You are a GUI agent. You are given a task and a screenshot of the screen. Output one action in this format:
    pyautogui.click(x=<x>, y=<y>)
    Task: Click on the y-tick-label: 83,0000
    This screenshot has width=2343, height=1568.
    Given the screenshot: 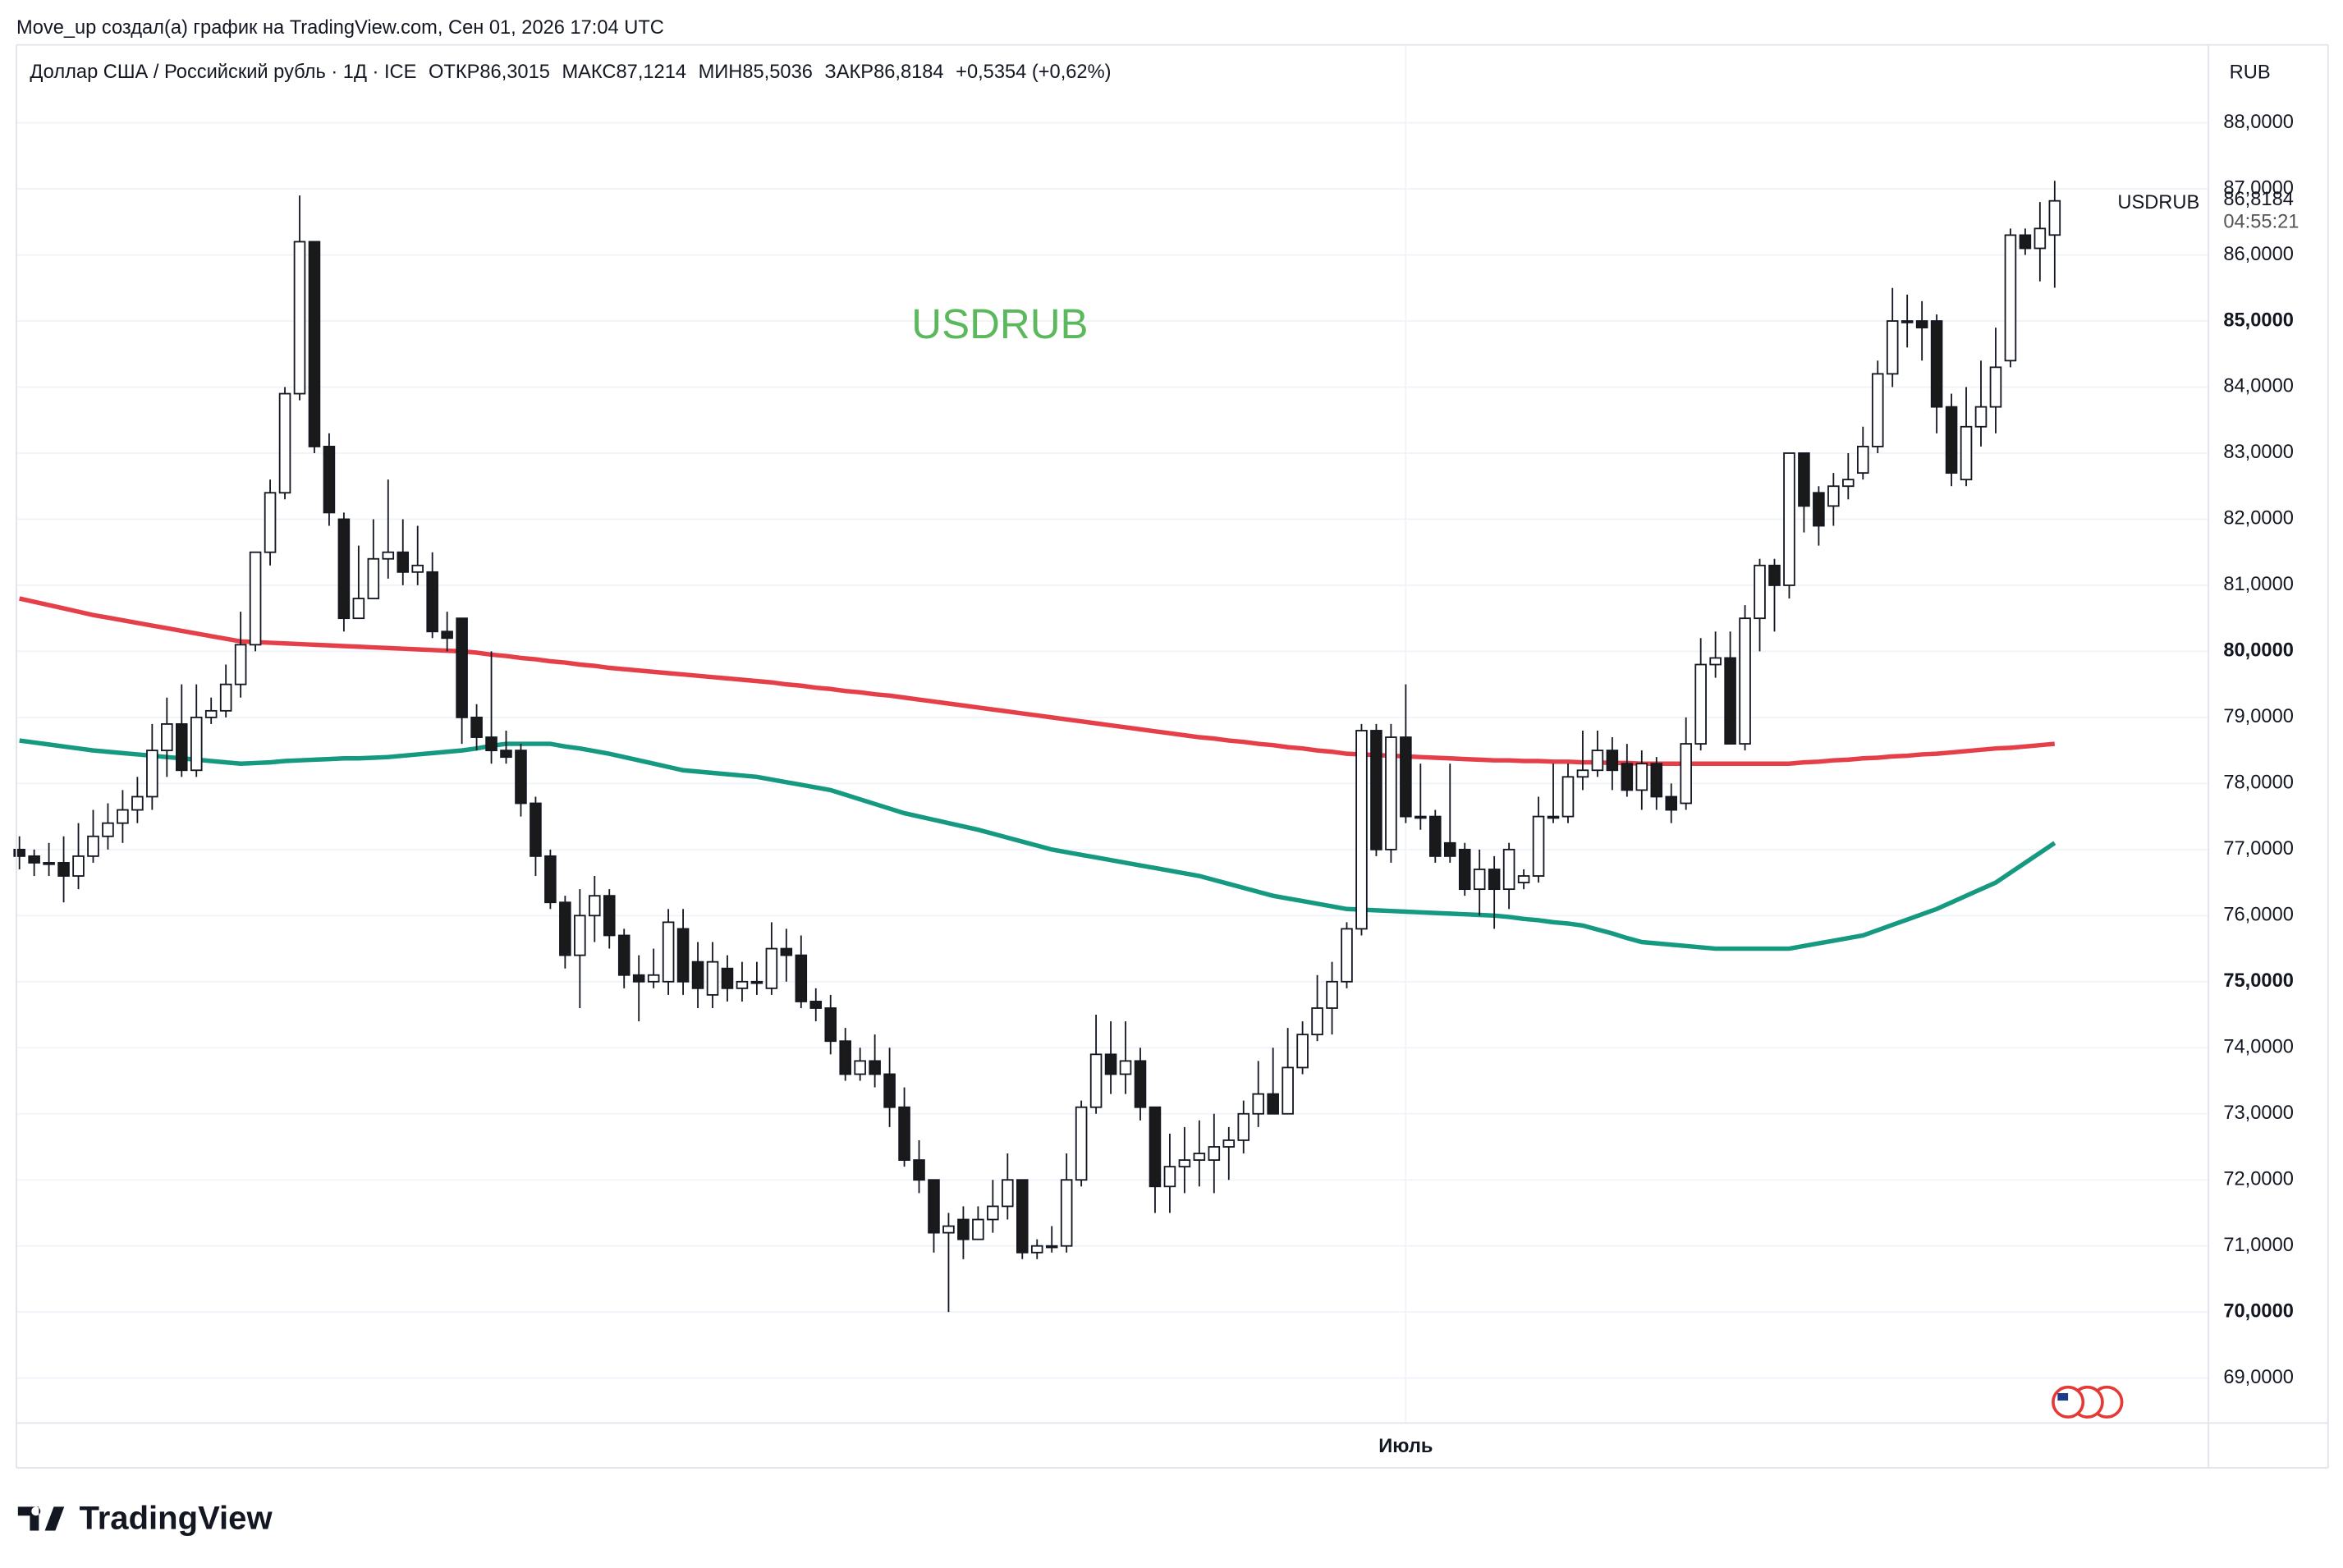 What is the action you would take?
    pyautogui.click(x=2258, y=452)
    